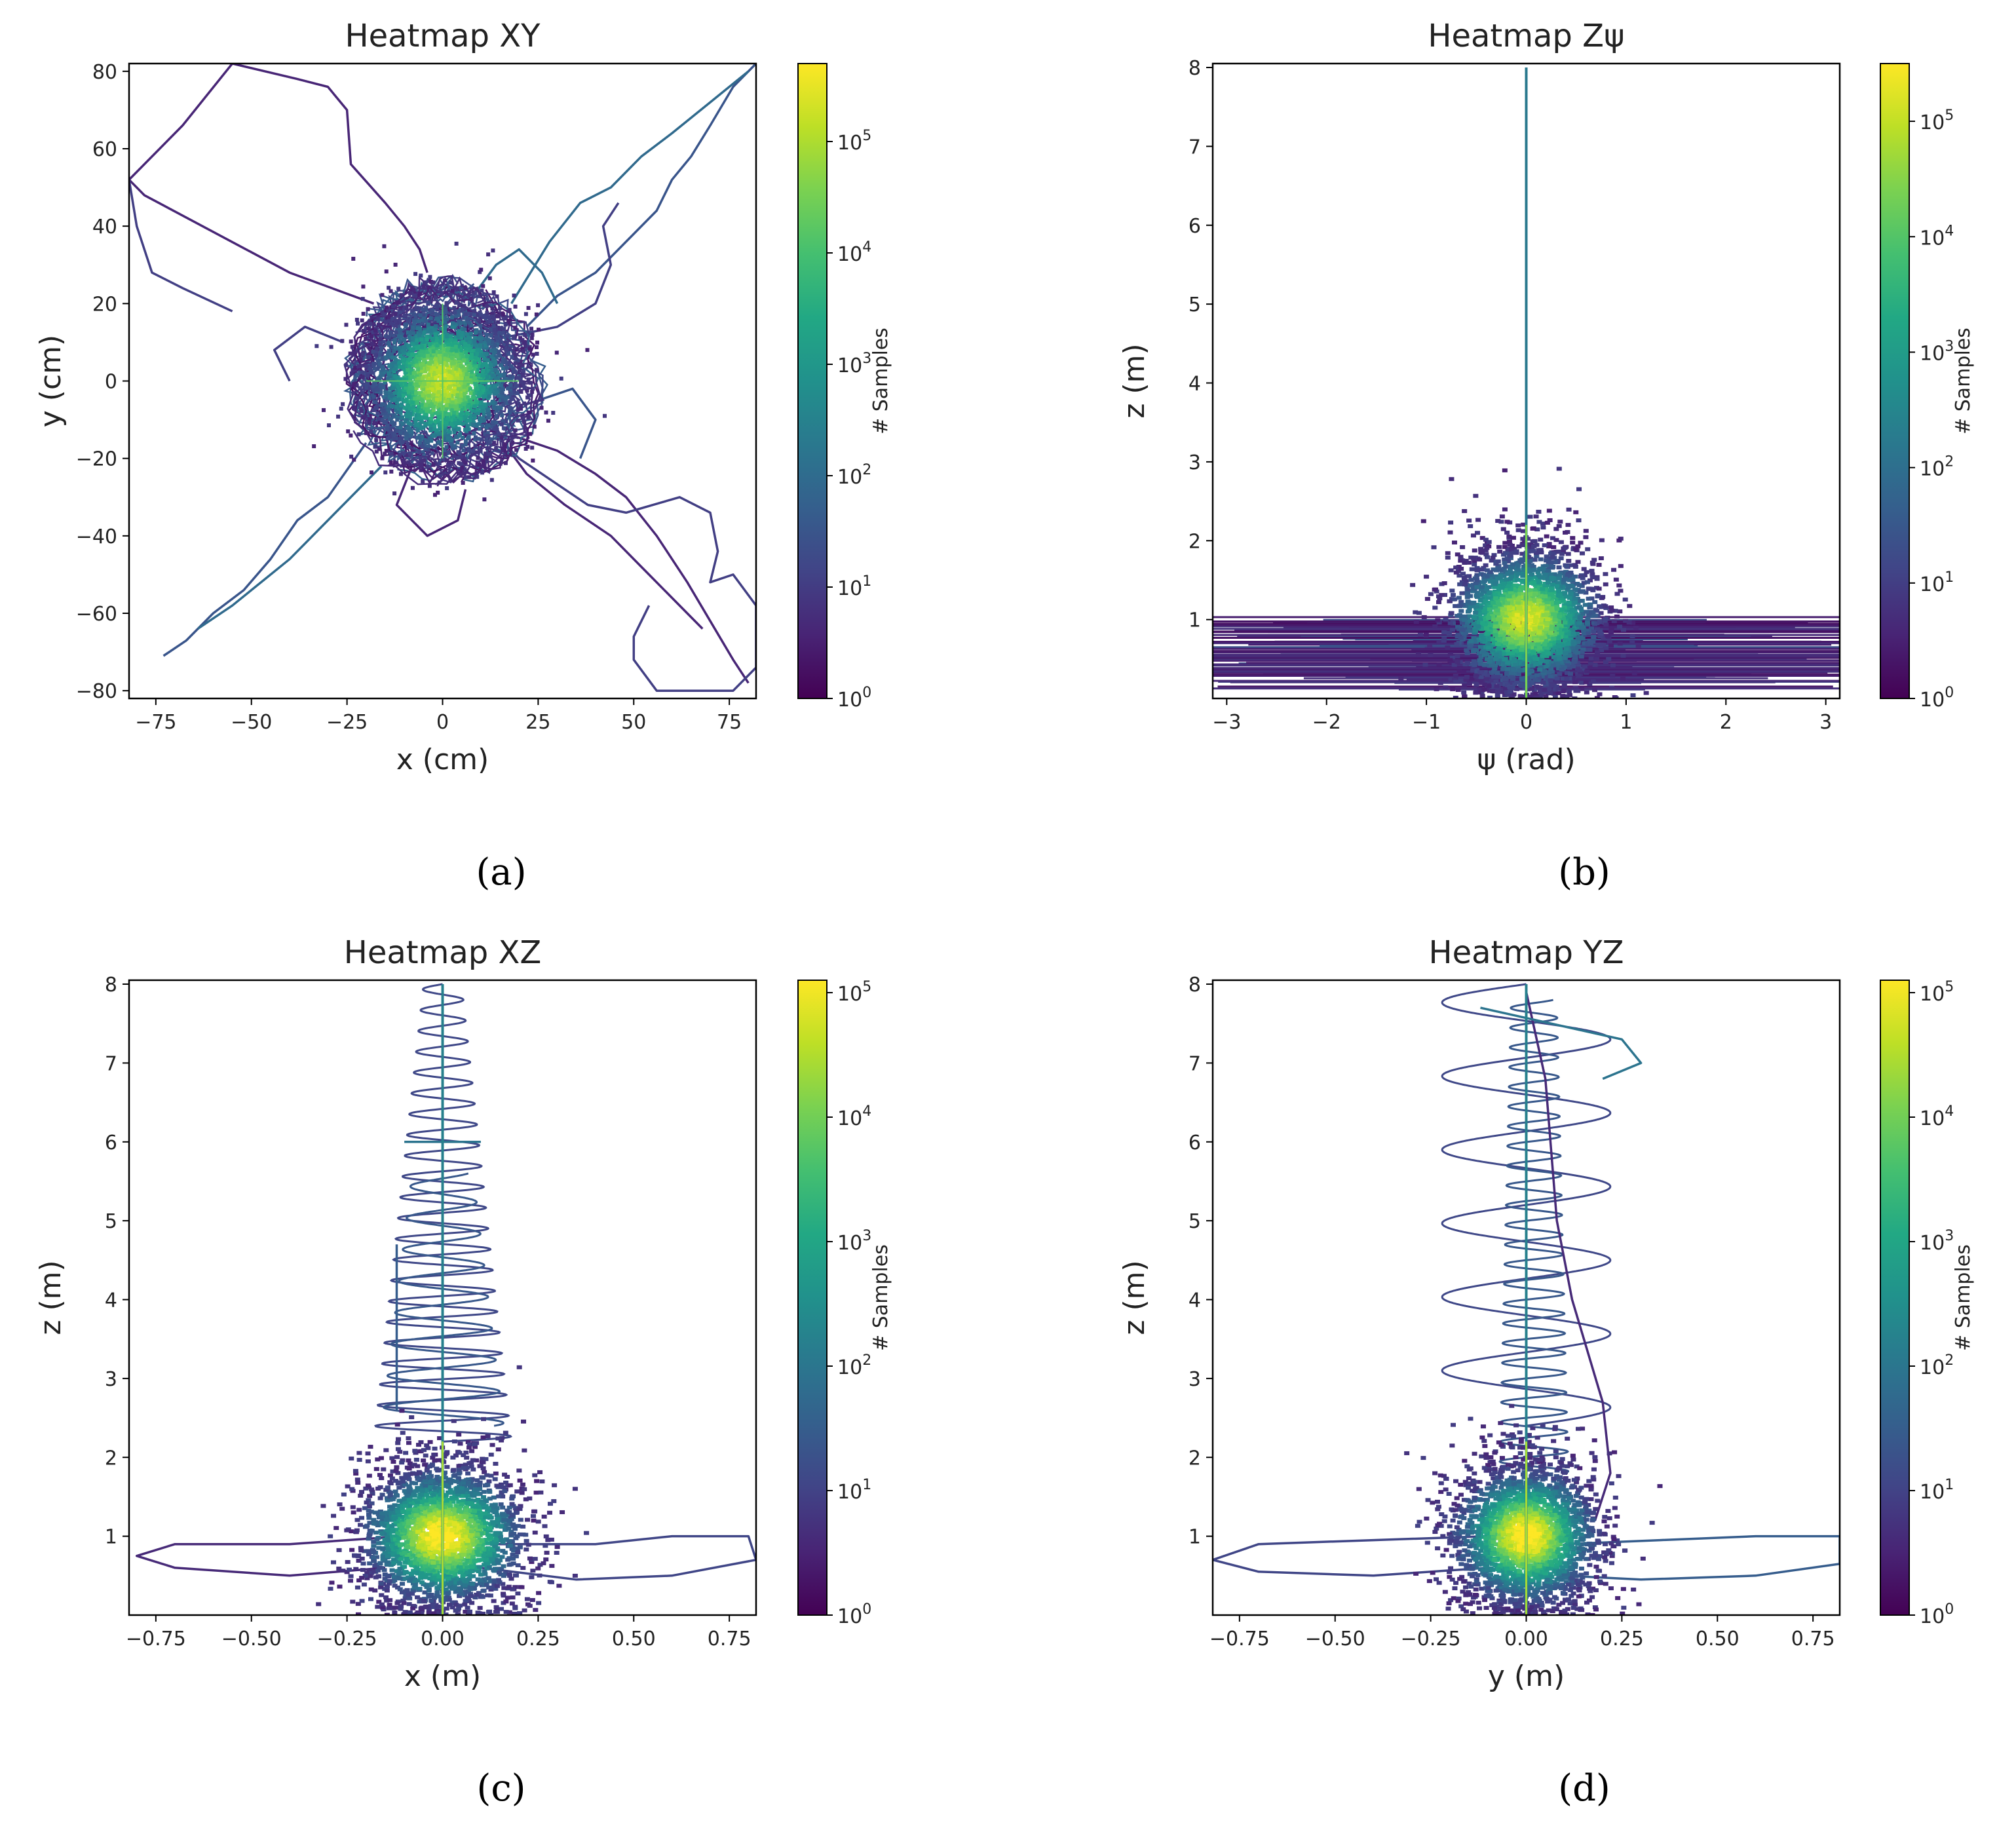  What do you see at coordinates (251, 722) in the screenshot?
I see `x-tick-label: −50` at bounding box center [251, 722].